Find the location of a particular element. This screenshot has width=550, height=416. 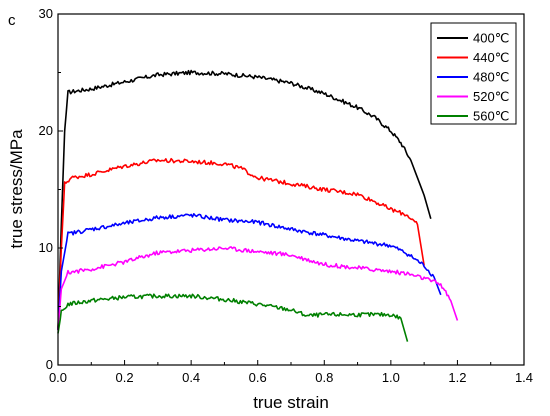

x-tick-label: 1.2 is located at coordinates (457, 377).